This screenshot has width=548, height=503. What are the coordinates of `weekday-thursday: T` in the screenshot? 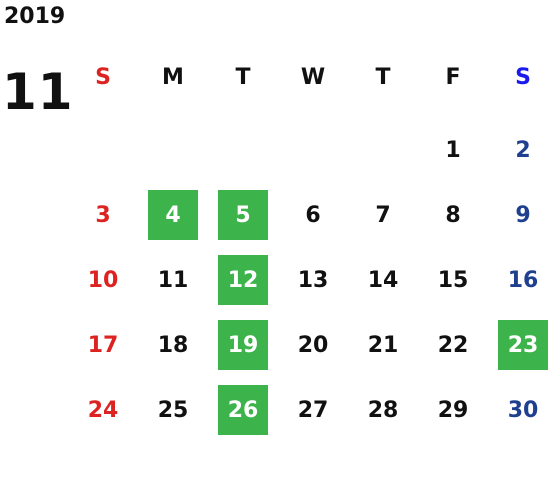 It's located at (383, 77).